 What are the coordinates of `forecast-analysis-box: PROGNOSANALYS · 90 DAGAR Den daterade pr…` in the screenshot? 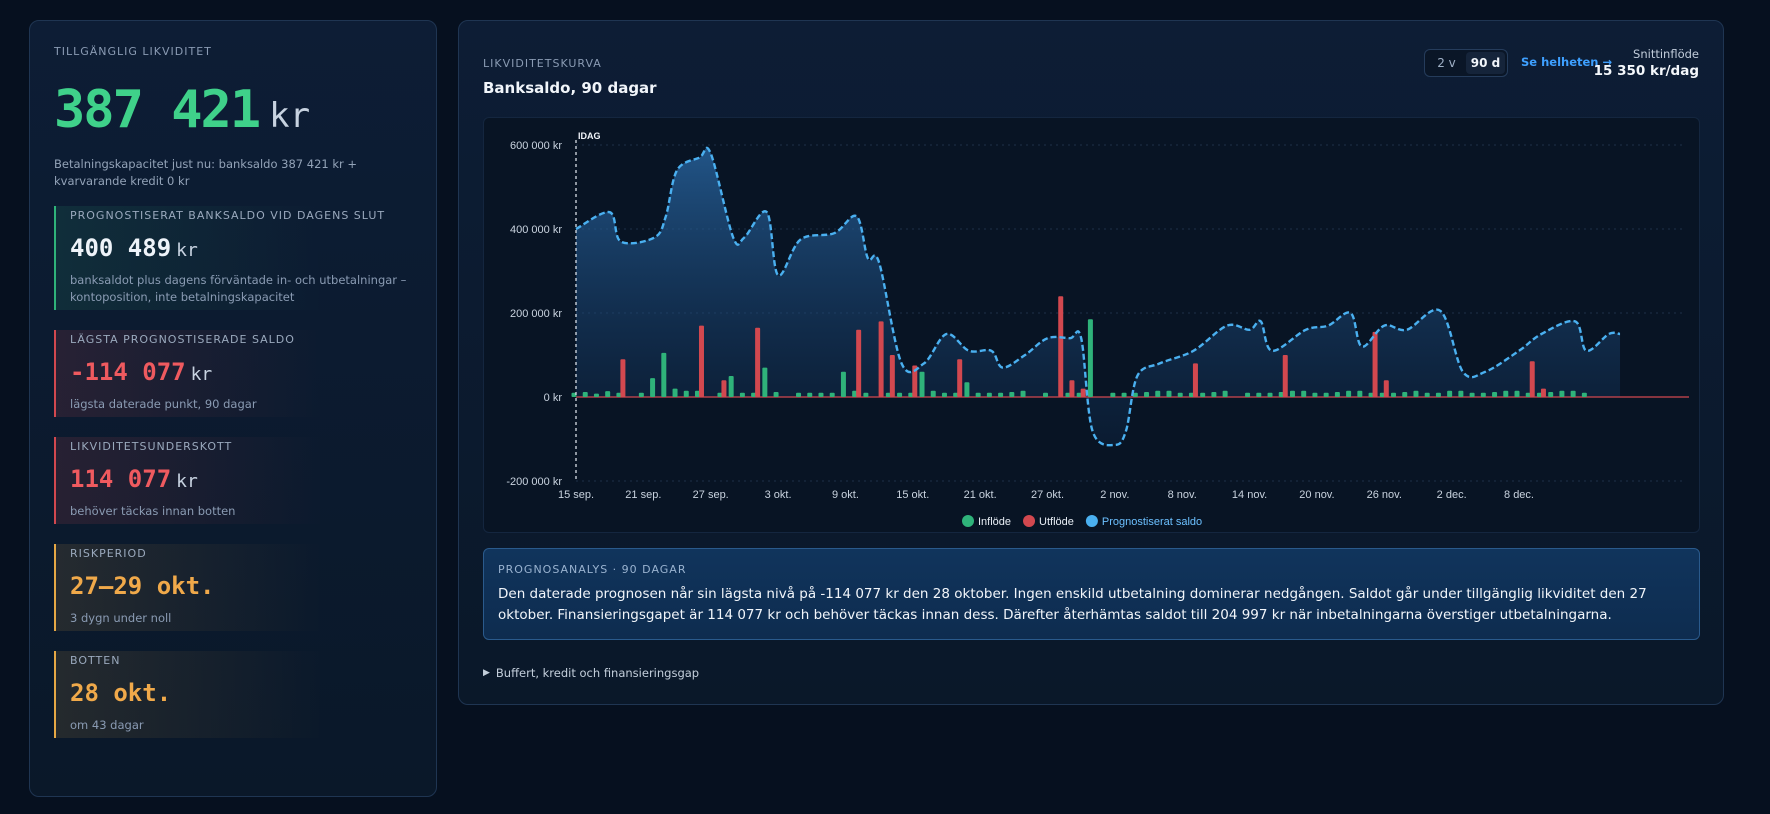 It's located at (1091, 594).